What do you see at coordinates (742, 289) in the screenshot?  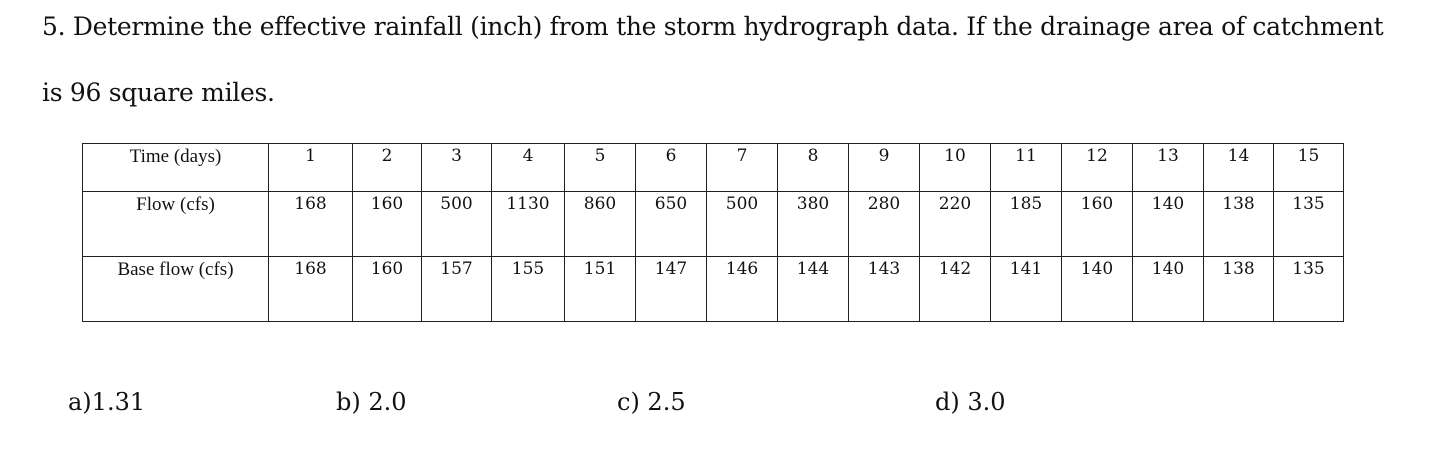 I see `table-cell: 146` at bounding box center [742, 289].